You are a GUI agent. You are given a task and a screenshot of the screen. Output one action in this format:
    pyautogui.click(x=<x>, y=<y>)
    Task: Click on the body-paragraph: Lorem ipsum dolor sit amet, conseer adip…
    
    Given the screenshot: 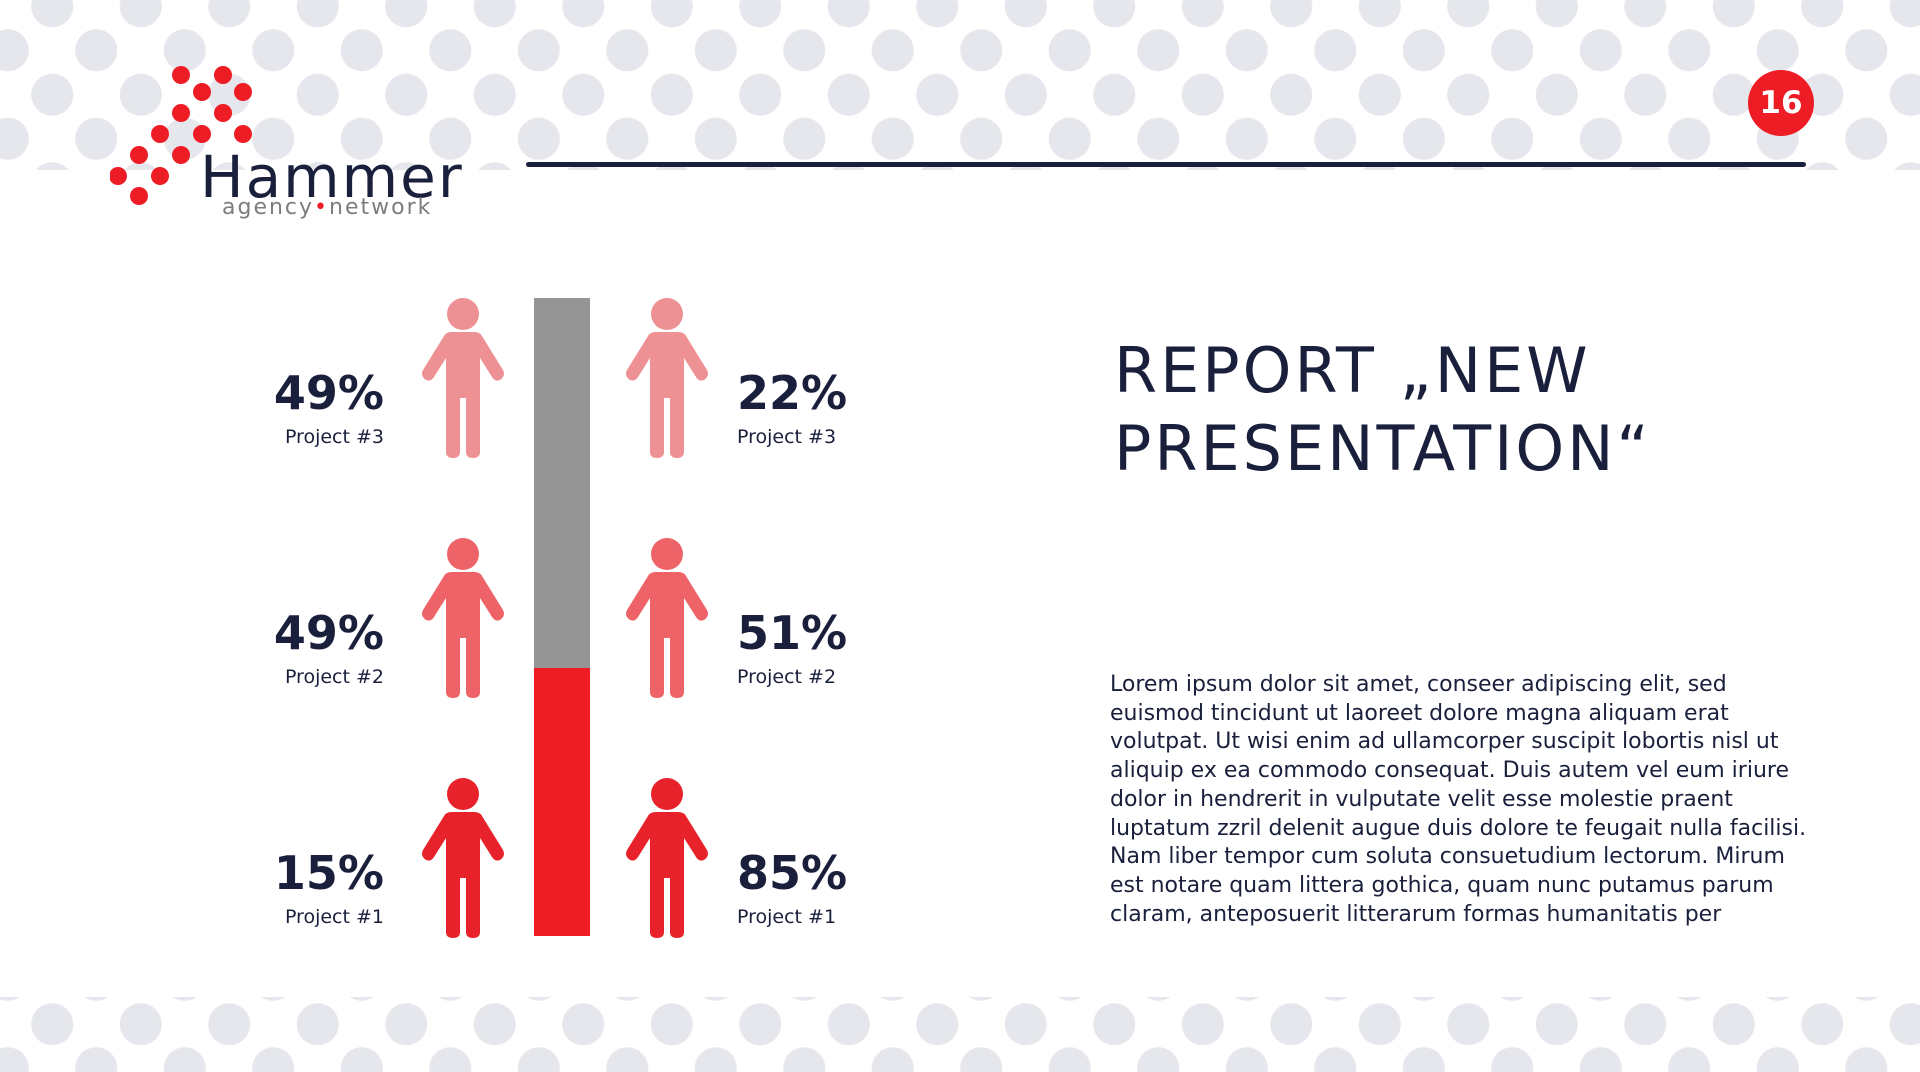 What is the action you would take?
    pyautogui.click(x=1458, y=799)
    